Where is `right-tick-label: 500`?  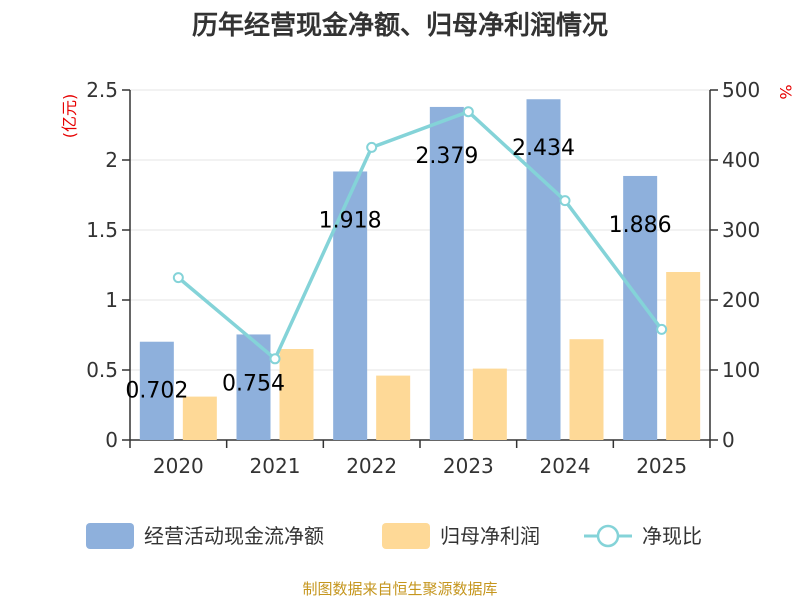
right-tick-label: 500 is located at coordinates (741, 90).